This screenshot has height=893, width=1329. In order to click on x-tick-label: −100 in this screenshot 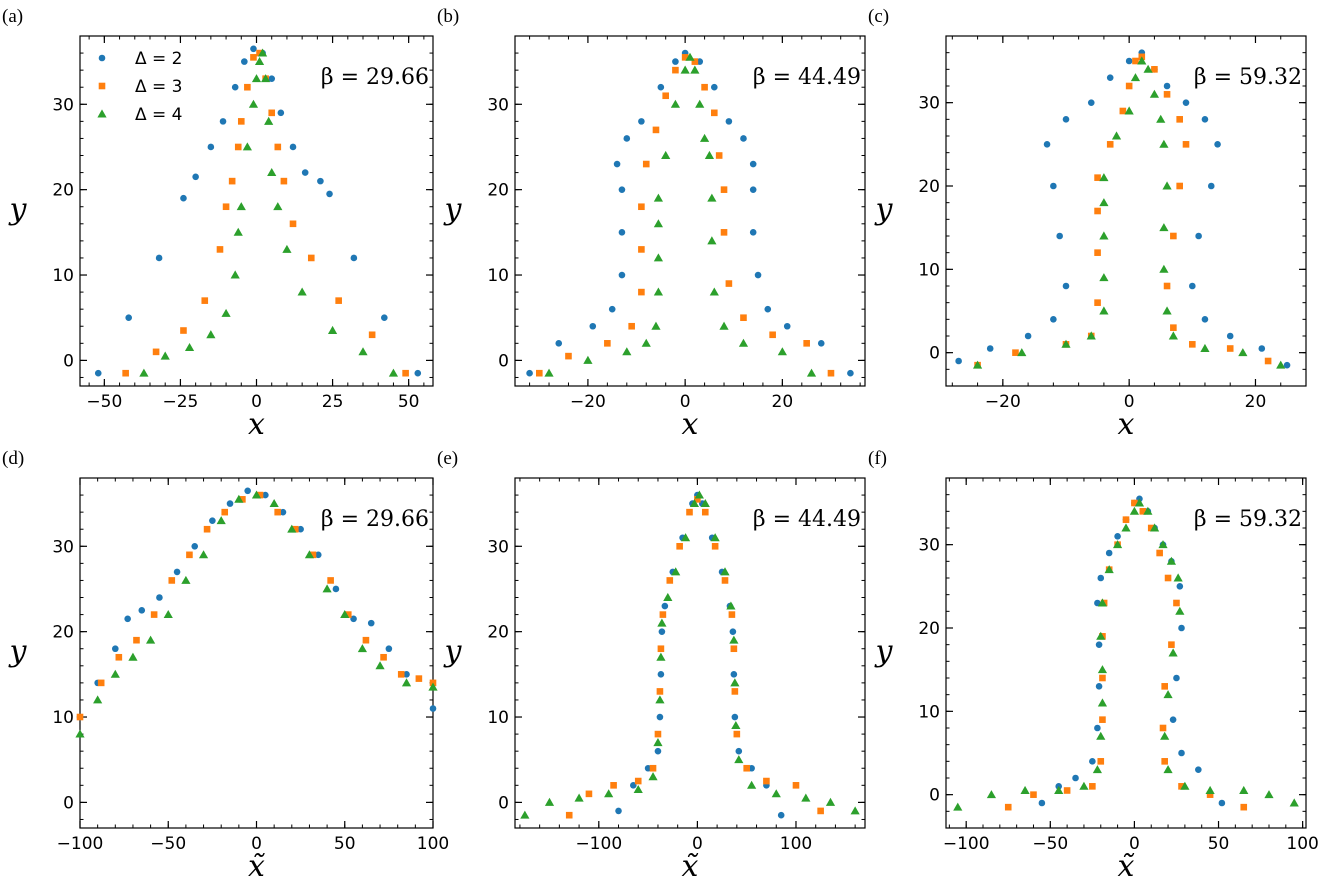, I will do `click(966, 844)`.